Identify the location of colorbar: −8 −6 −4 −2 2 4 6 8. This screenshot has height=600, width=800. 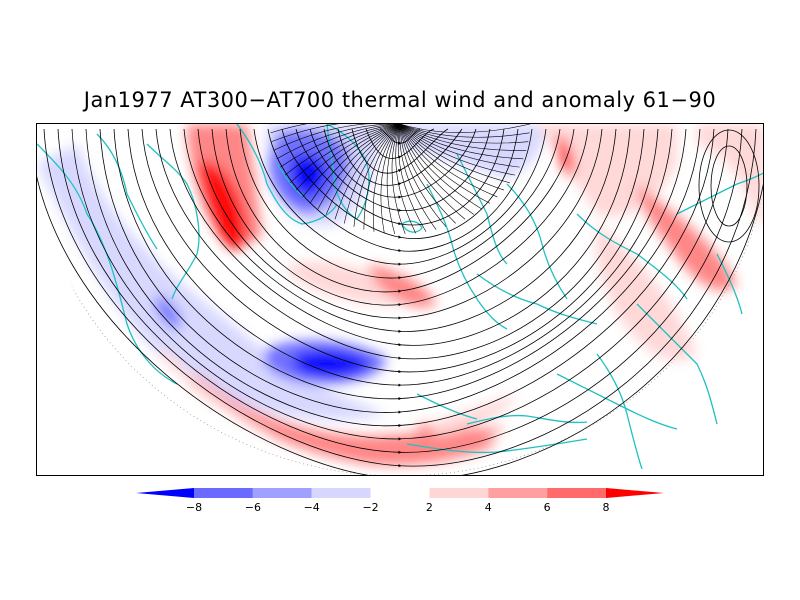
(400, 501).